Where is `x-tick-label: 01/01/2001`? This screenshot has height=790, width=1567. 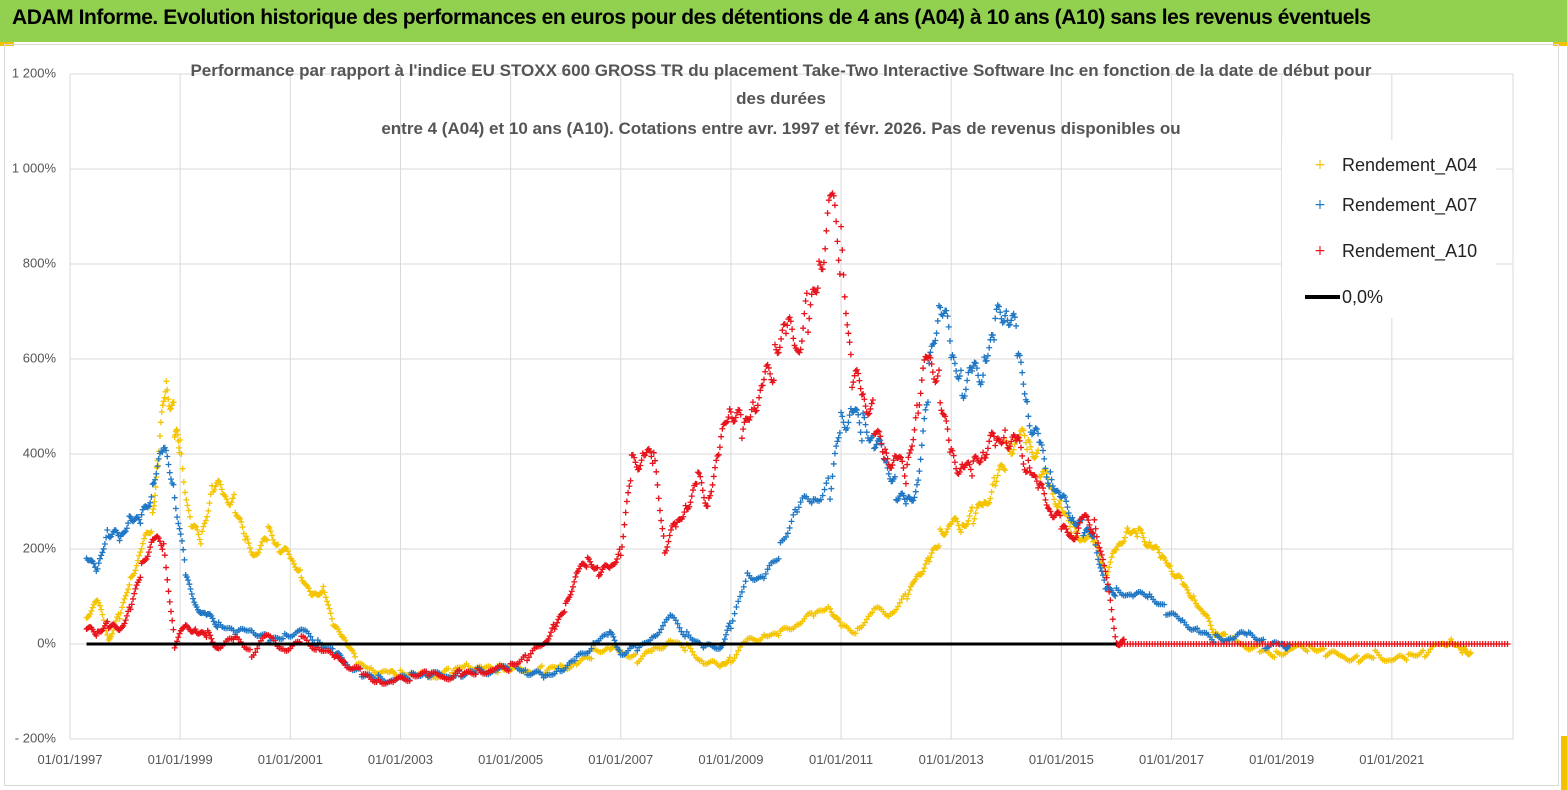
x-tick-label: 01/01/2001 is located at coordinates (290, 759).